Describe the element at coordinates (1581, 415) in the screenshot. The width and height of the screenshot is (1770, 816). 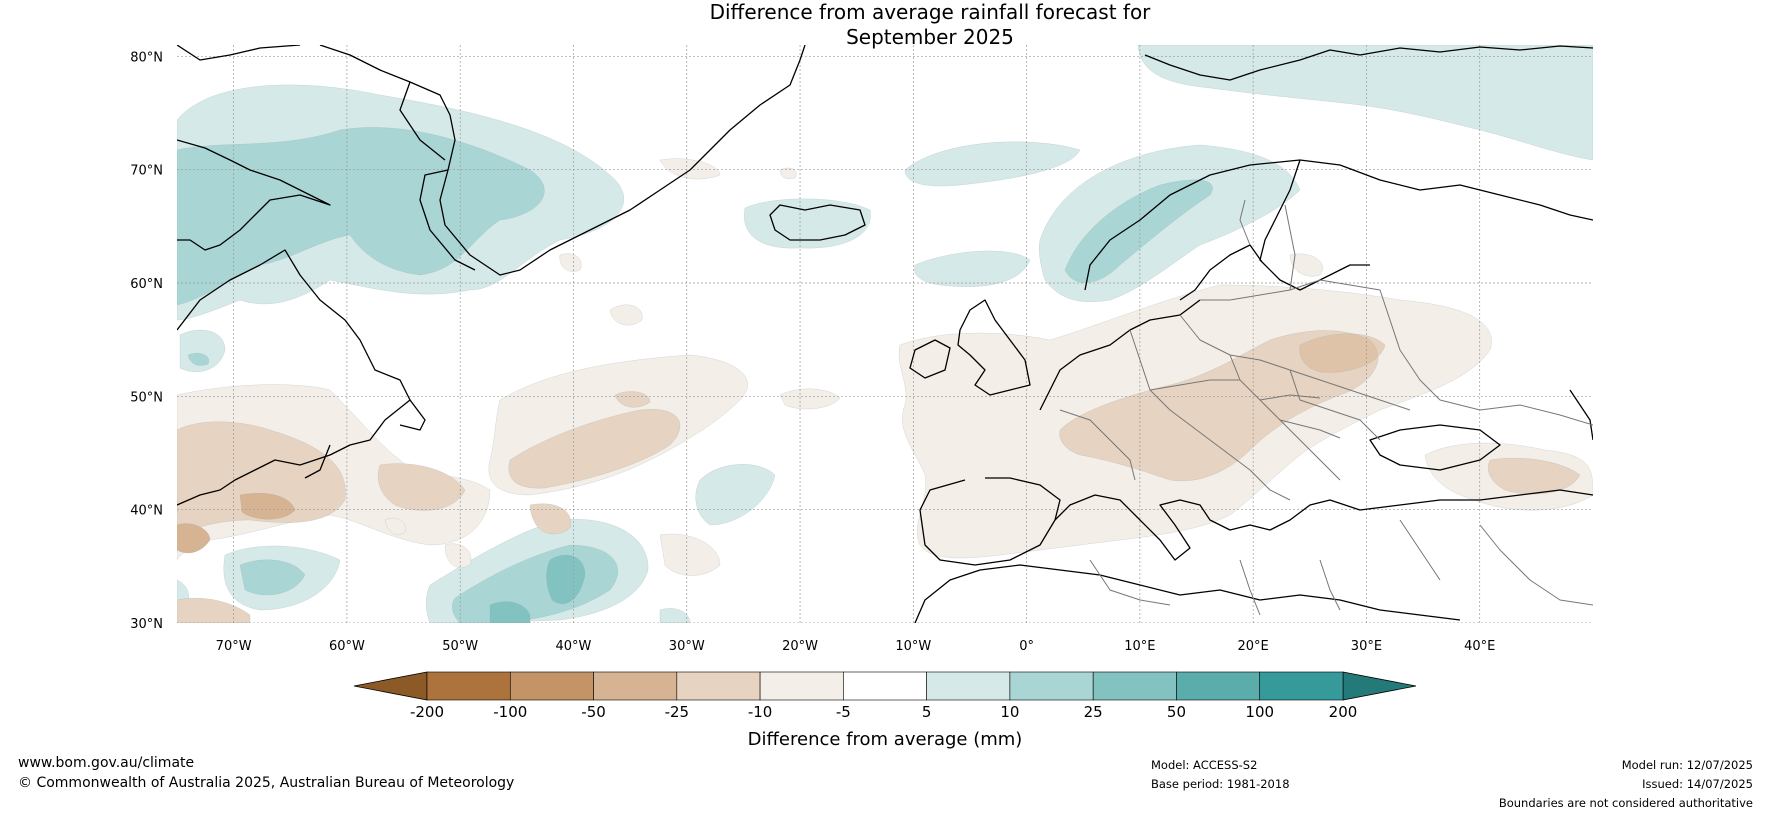
I see `coast-caspian` at that location.